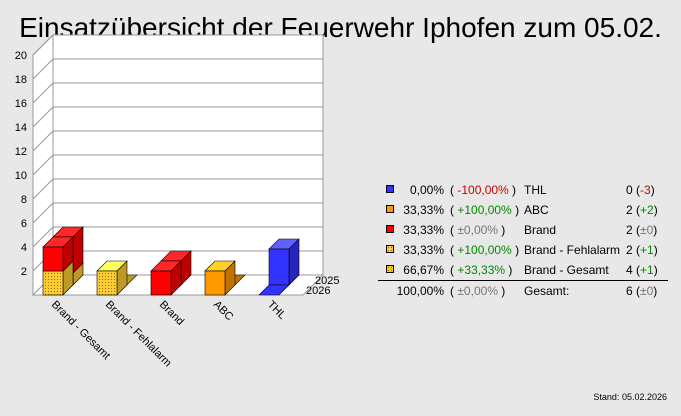  Describe the element at coordinates (547, 291) in the screenshot. I see `total-label: Gesamt:` at that location.